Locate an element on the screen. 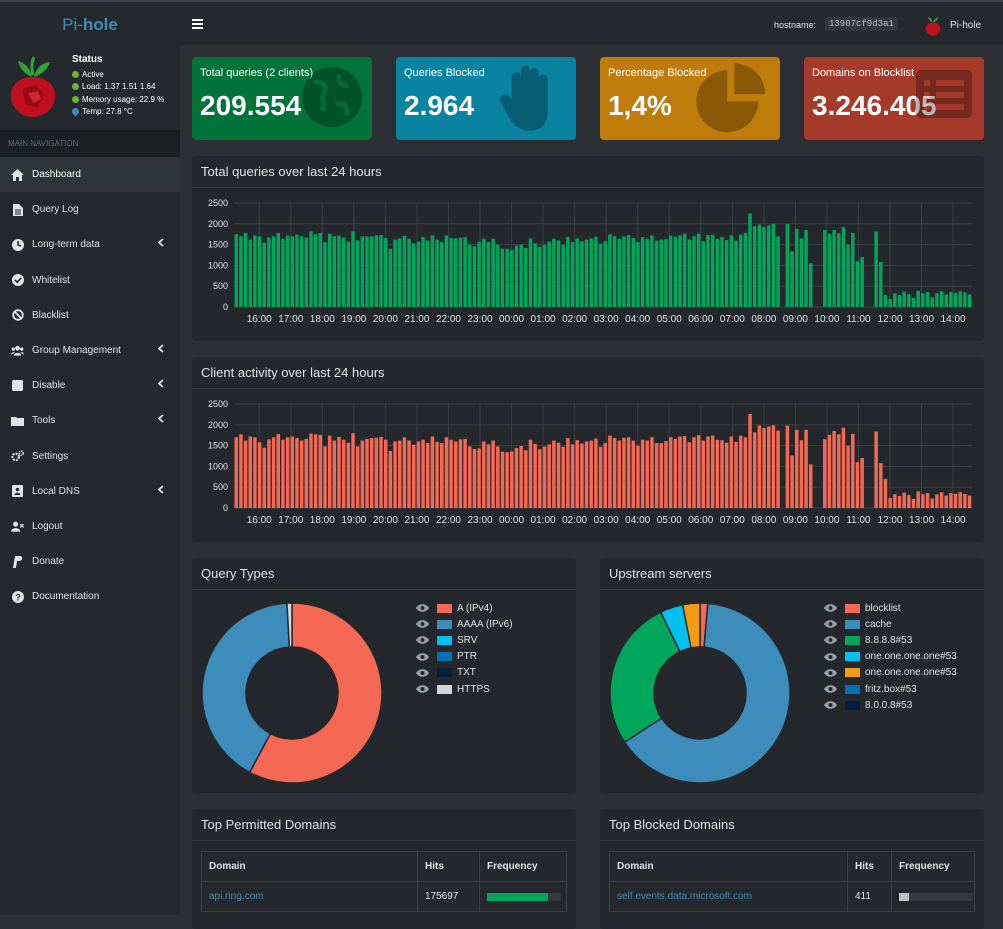 This screenshot has width=1003, height=929. upstream-servers-doughnut is located at coordinates (700, 692).